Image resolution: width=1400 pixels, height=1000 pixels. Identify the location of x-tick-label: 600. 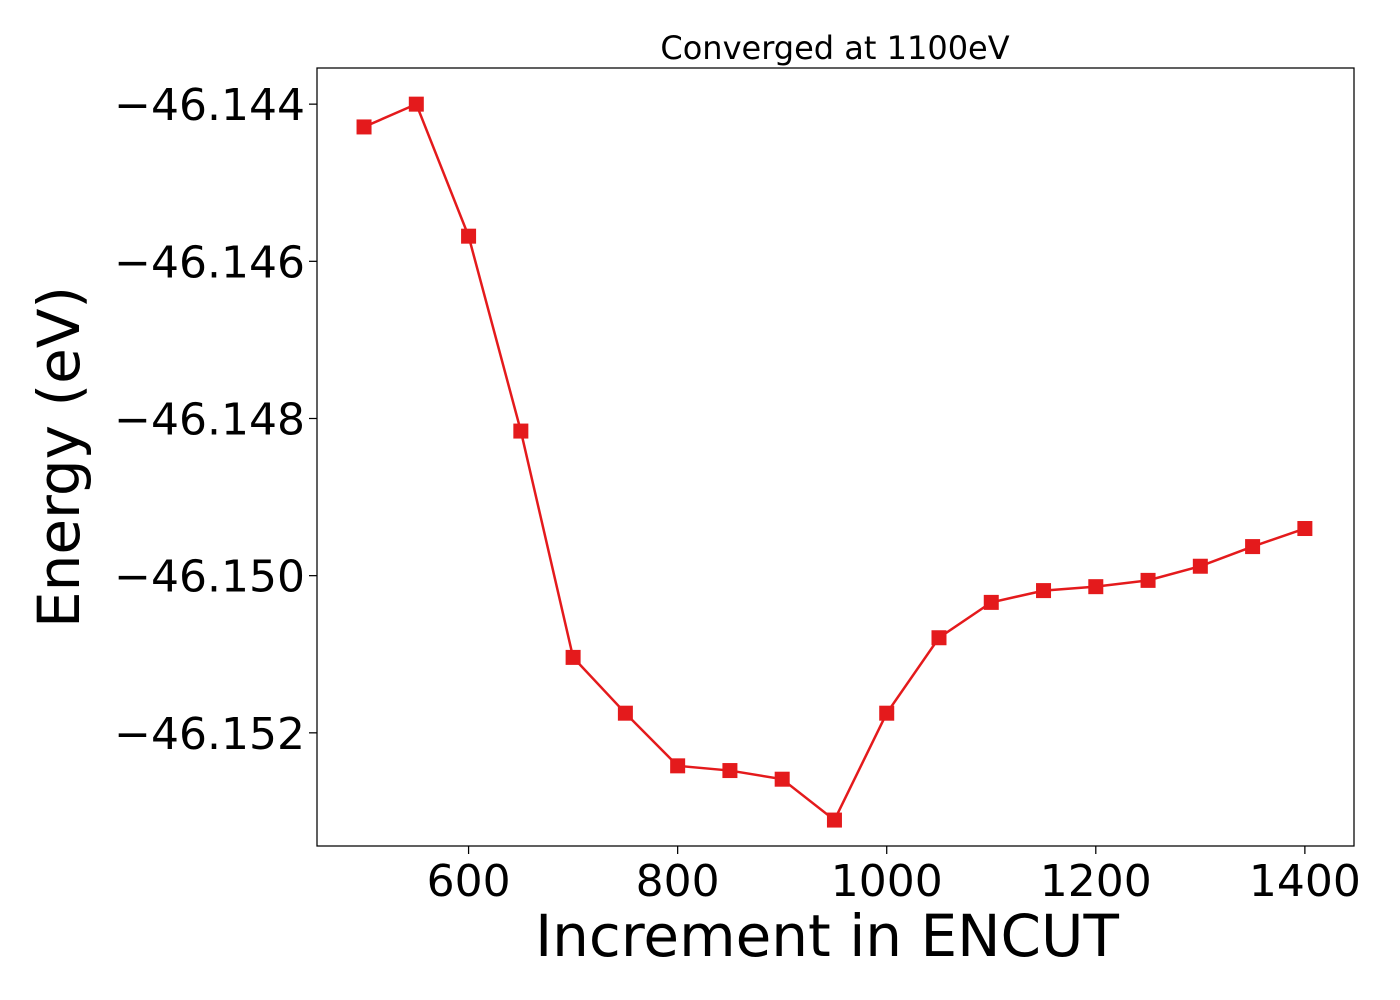
(469, 881).